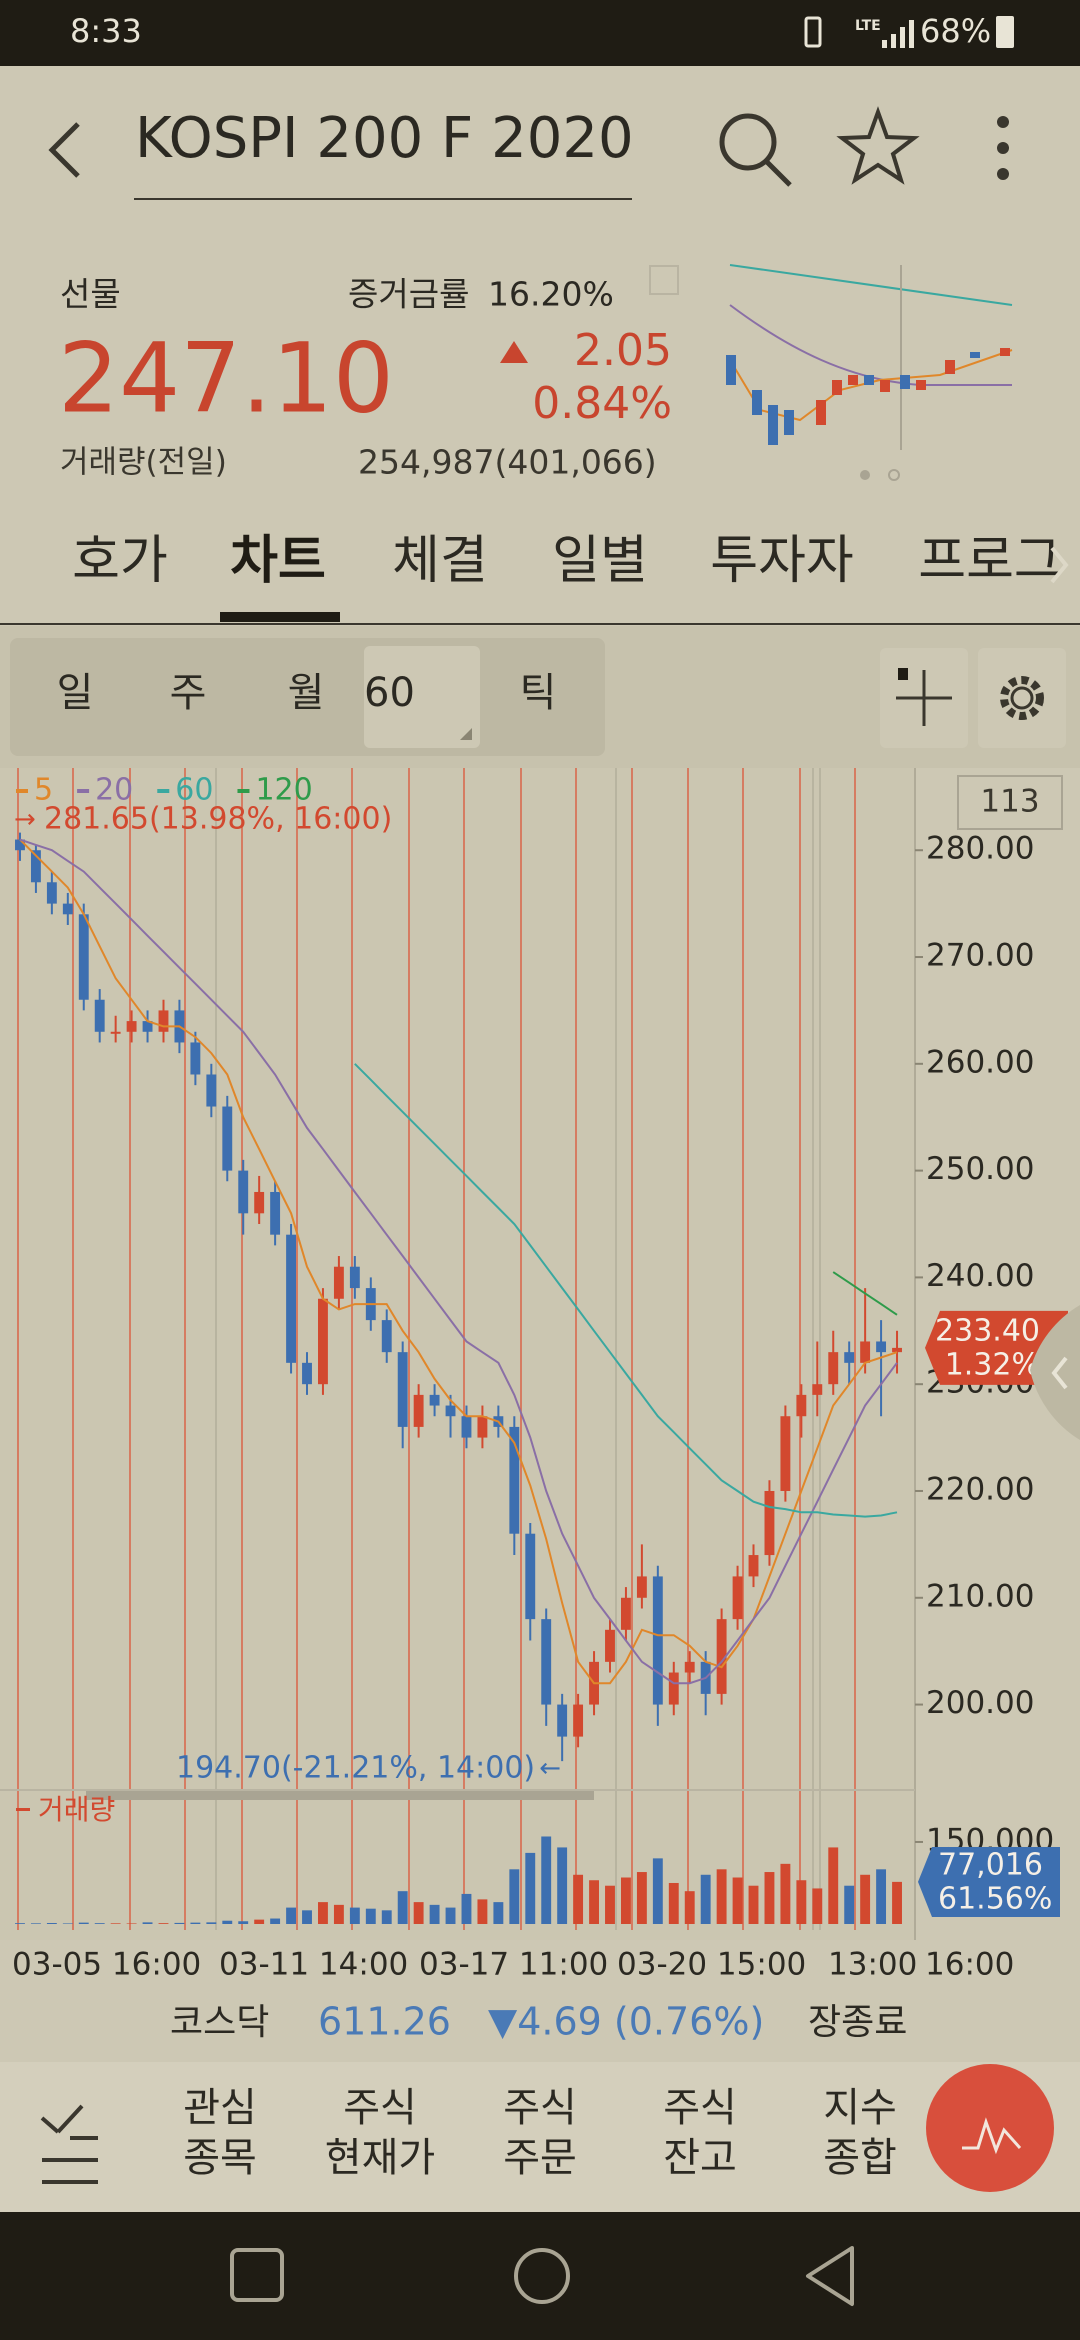 Image resolution: width=1080 pixels, height=2340 pixels. Describe the element at coordinates (830, 2276) in the screenshot. I see `back-nav-button` at that location.